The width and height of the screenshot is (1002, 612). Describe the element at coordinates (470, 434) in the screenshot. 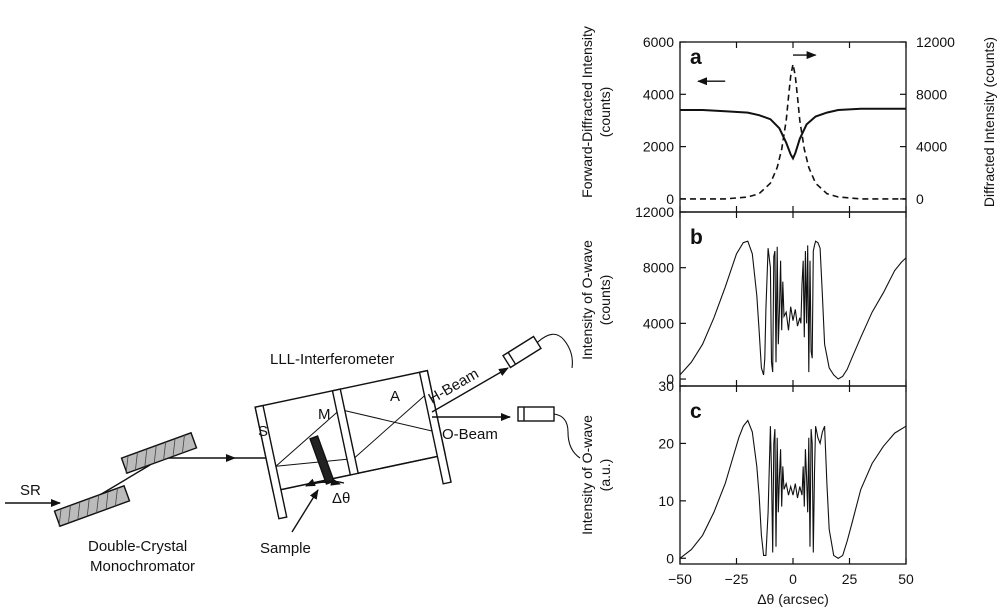

I see `o-beam-label: O-Beam` at that location.